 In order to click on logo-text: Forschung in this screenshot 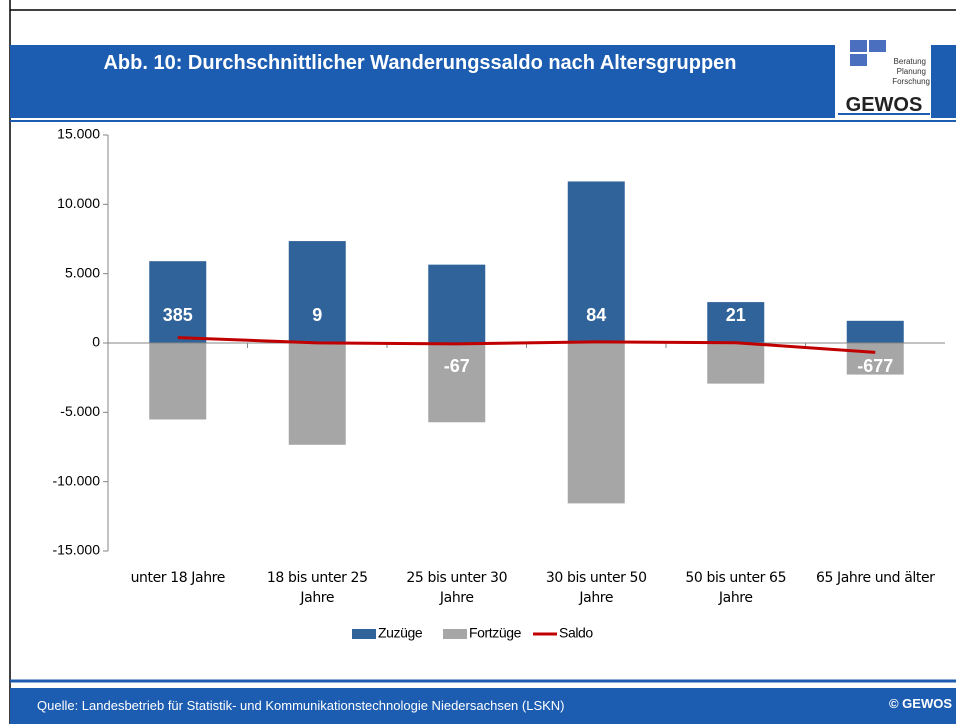, I will do `click(911, 81)`.